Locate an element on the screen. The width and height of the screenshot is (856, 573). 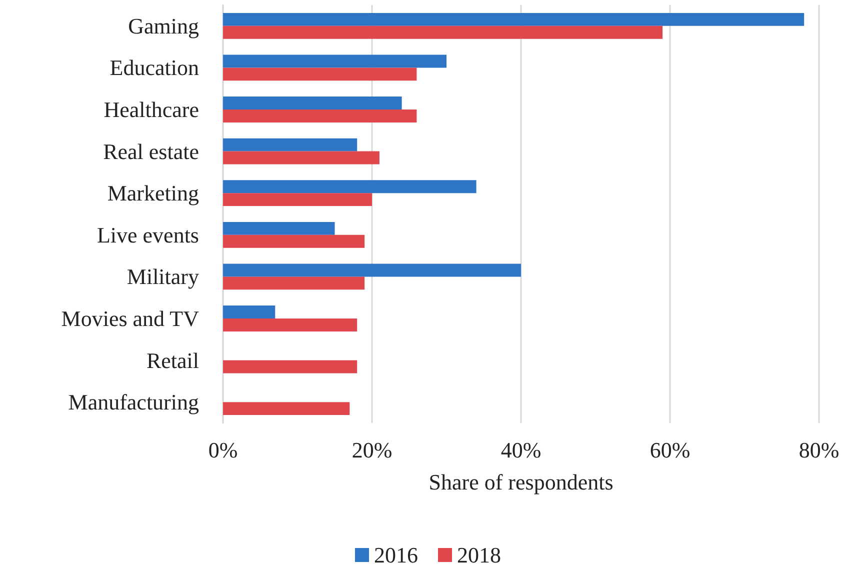
legend-label: 2018 is located at coordinates (479, 555).